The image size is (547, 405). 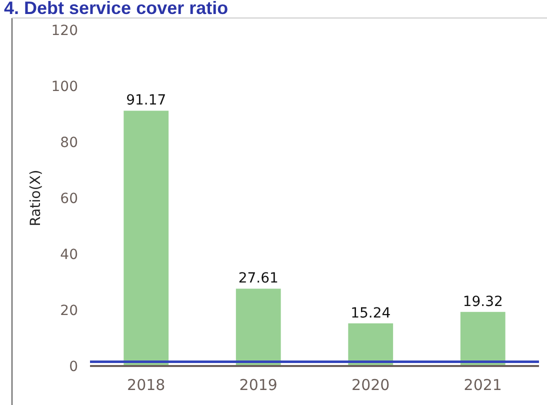 What do you see at coordinates (36, 198) in the screenshot?
I see `y-axis-title: Ratio(X)` at bounding box center [36, 198].